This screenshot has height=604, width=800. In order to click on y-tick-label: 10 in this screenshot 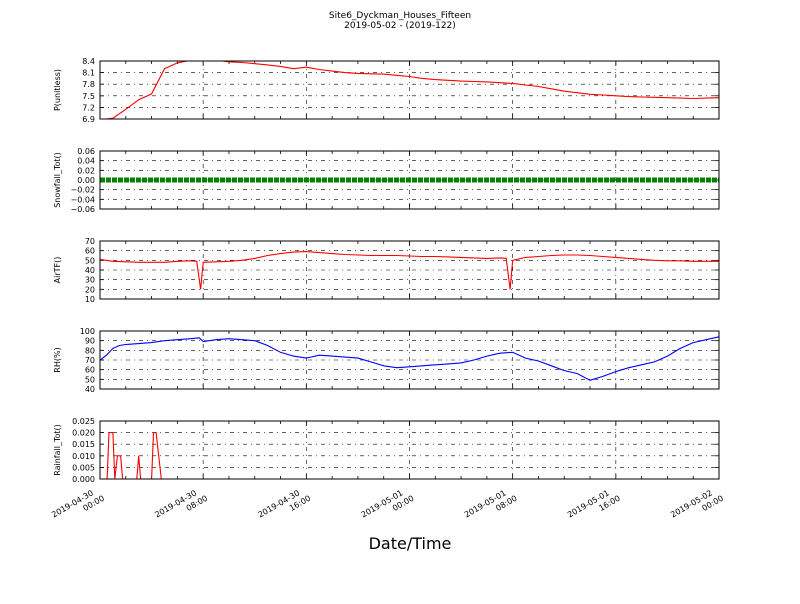, I will do `click(90, 299)`.